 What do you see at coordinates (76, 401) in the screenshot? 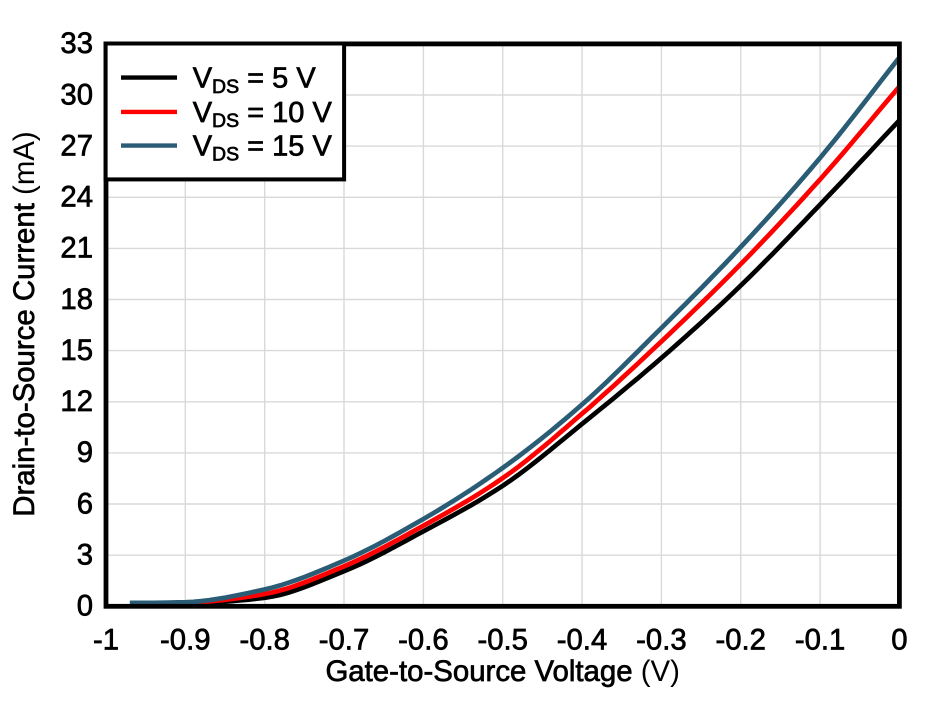
I see `svg-text: 12` at bounding box center [76, 401].